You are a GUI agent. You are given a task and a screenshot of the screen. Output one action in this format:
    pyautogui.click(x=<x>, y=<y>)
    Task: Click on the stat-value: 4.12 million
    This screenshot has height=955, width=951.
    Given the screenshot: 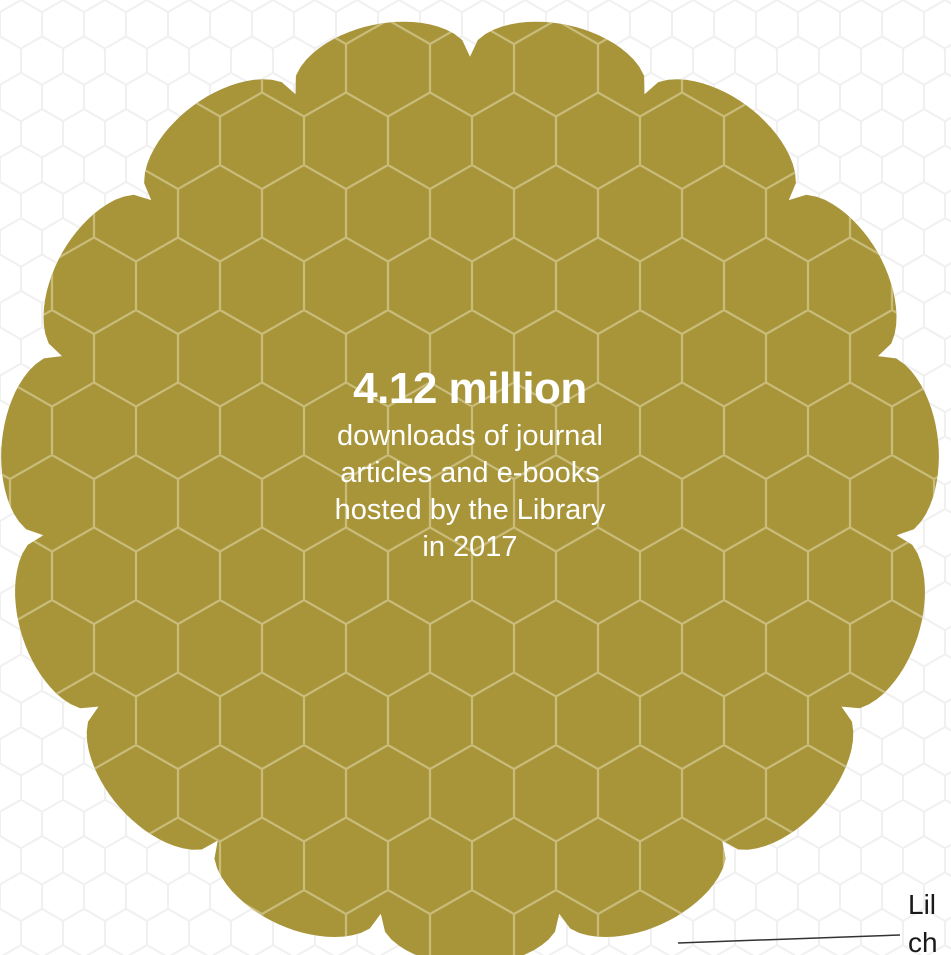 What is the action you would take?
    pyautogui.click(x=470, y=388)
    